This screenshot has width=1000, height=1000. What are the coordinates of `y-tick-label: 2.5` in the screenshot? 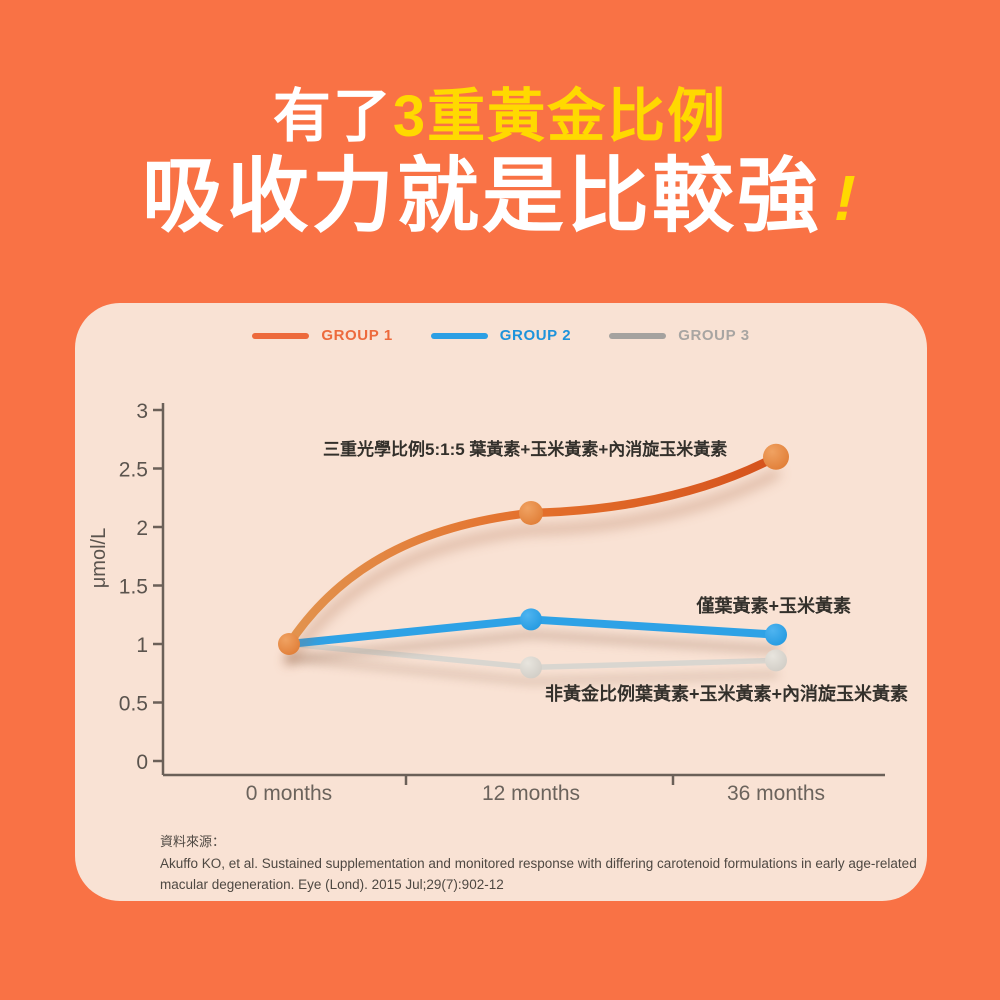 It's located at (133, 470).